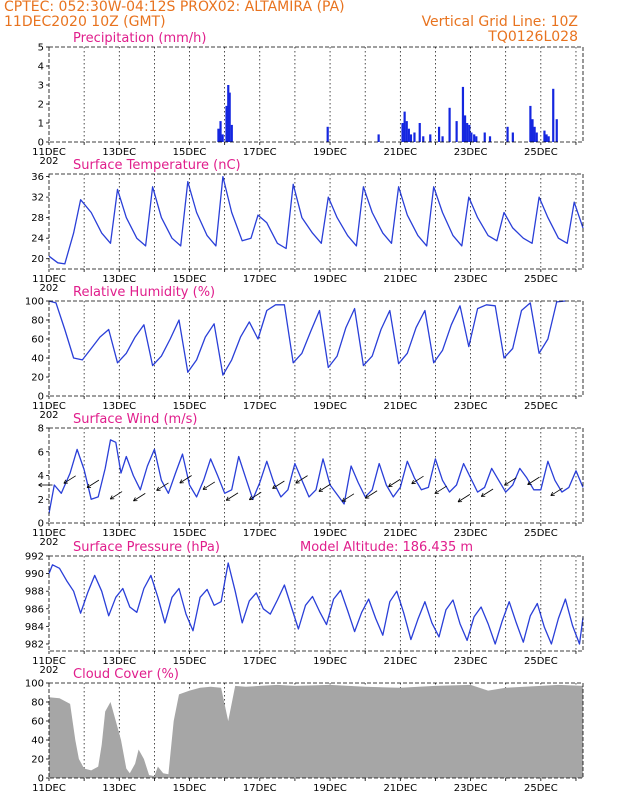 Image resolution: width=618 pixels, height=800 pixels. Describe the element at coordinates (34, 592) in the screenshot. I see `y-tick-label: 988` at that location.